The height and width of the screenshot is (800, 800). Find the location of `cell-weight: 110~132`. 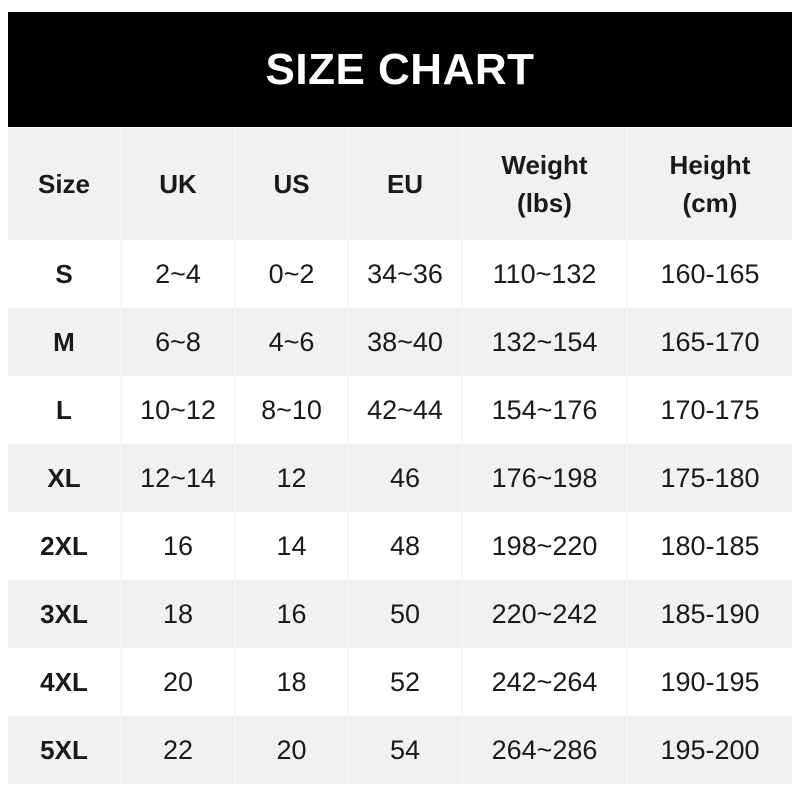

cell-weight: 110~132 is located at coordinates (545, 274).